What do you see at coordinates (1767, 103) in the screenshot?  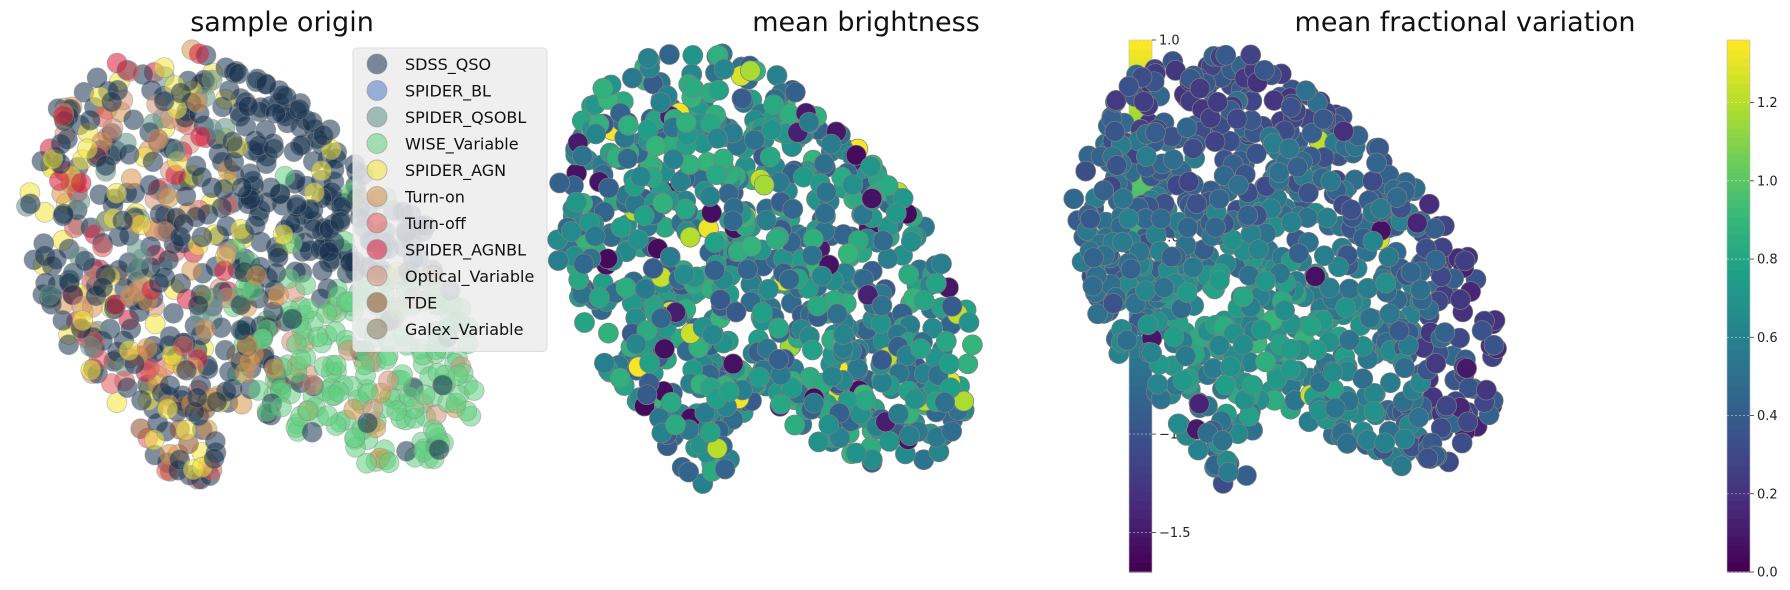 I see `colorbar-tick-label: 1.2` at bounding box center [1767, 103].